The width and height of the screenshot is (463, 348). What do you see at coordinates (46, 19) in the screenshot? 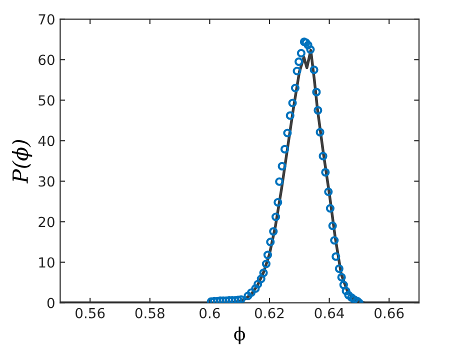
I see `y-tick-label: 70` at bounding box center [46, 19].